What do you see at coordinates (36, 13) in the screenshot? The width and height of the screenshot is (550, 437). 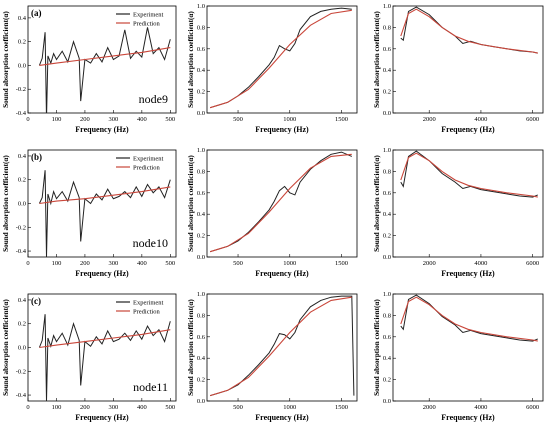 I see `panel-letter: (a)` at bounding box center [36, 13].